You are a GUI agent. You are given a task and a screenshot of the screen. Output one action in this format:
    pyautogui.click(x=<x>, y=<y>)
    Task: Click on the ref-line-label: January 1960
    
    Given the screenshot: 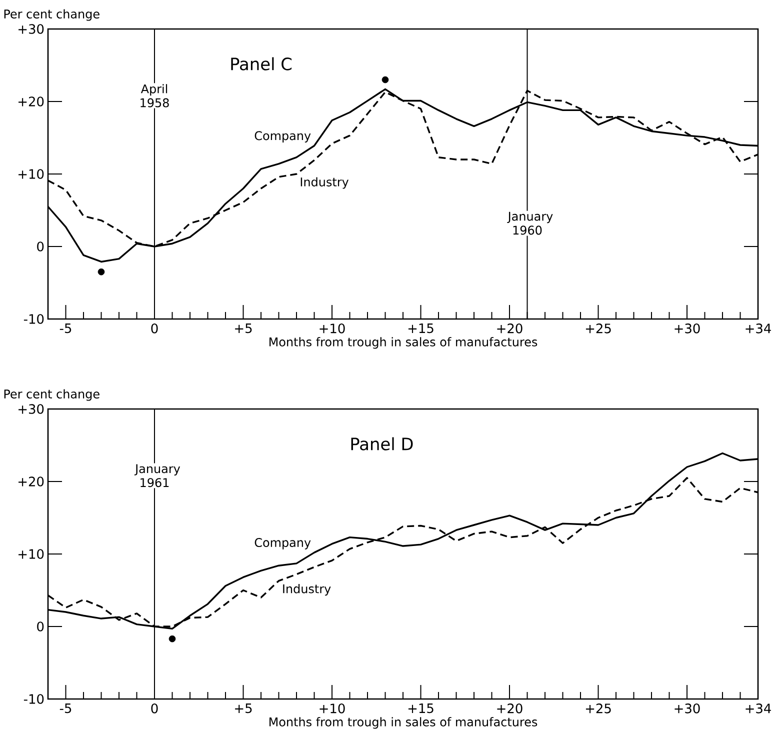 What is the action you would take?
    pyautogui.click(x=530, y=223)
    